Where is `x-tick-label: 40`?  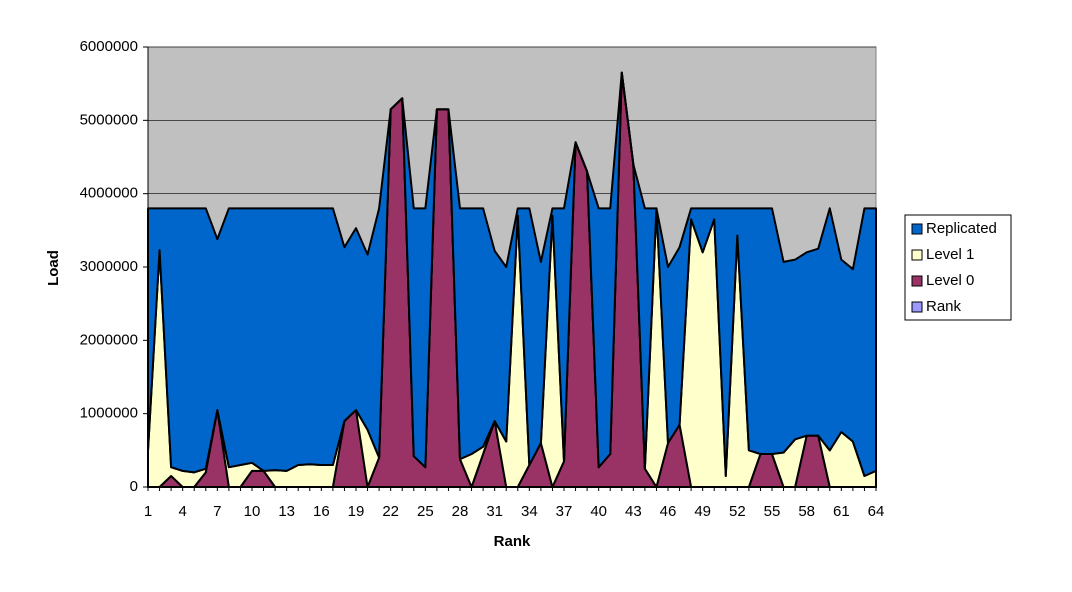
x-tick-label: 40 is located at coordinates (598, 511).